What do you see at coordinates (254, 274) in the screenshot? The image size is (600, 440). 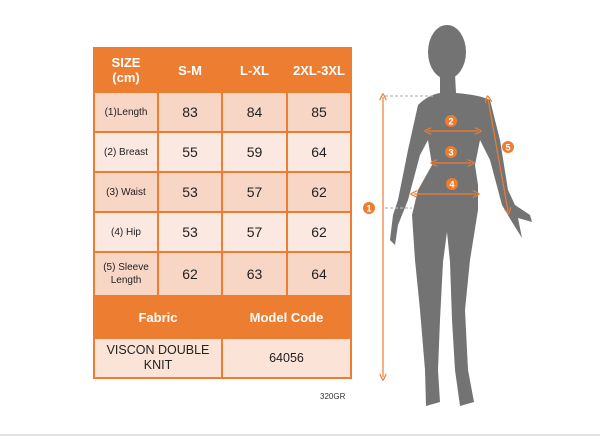 I see `cell: 63` at bounding box center [254, 274].